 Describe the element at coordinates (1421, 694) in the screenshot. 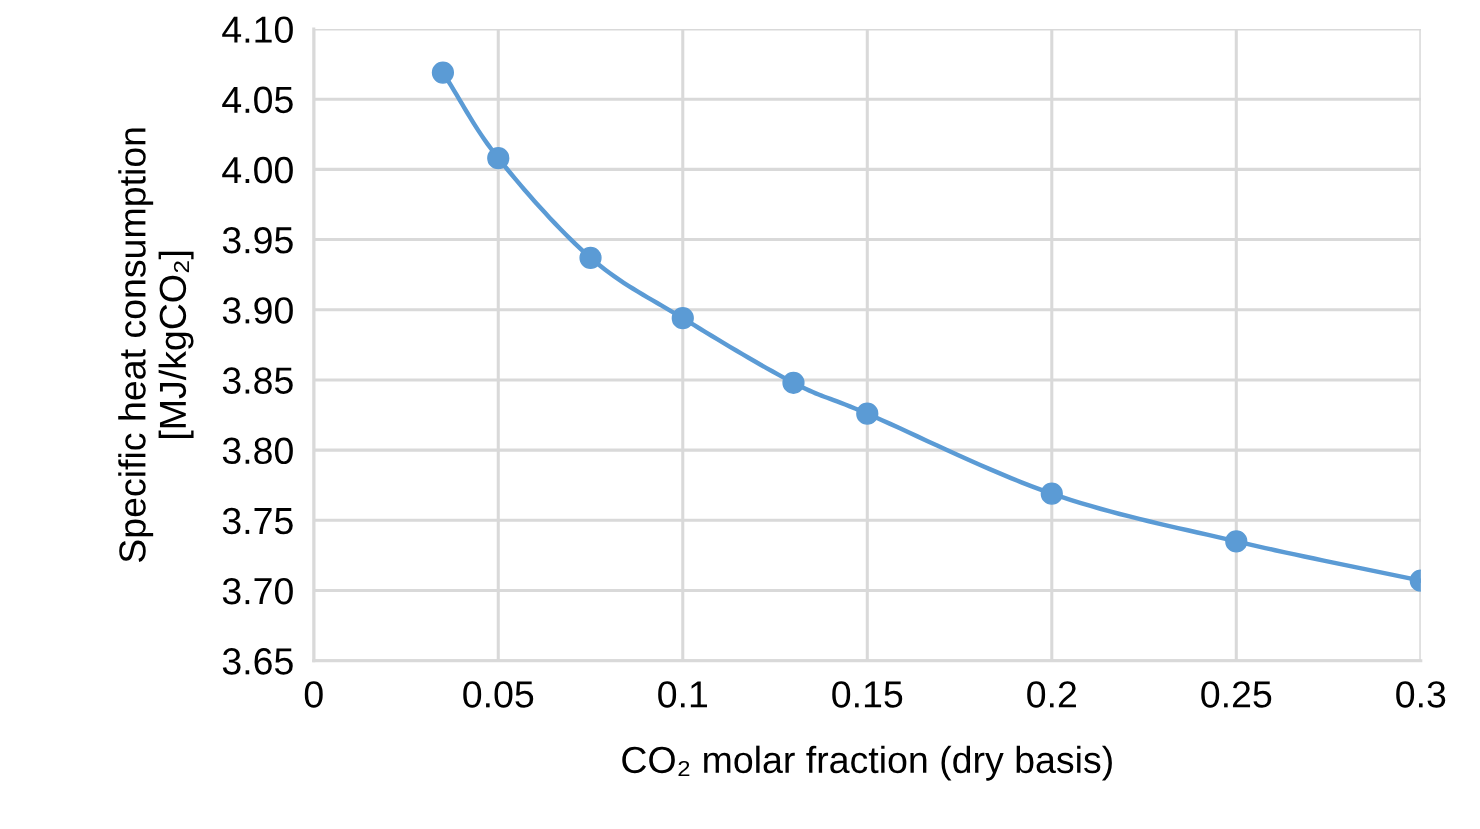

I see `x-tick-label: 0.3` at that location.